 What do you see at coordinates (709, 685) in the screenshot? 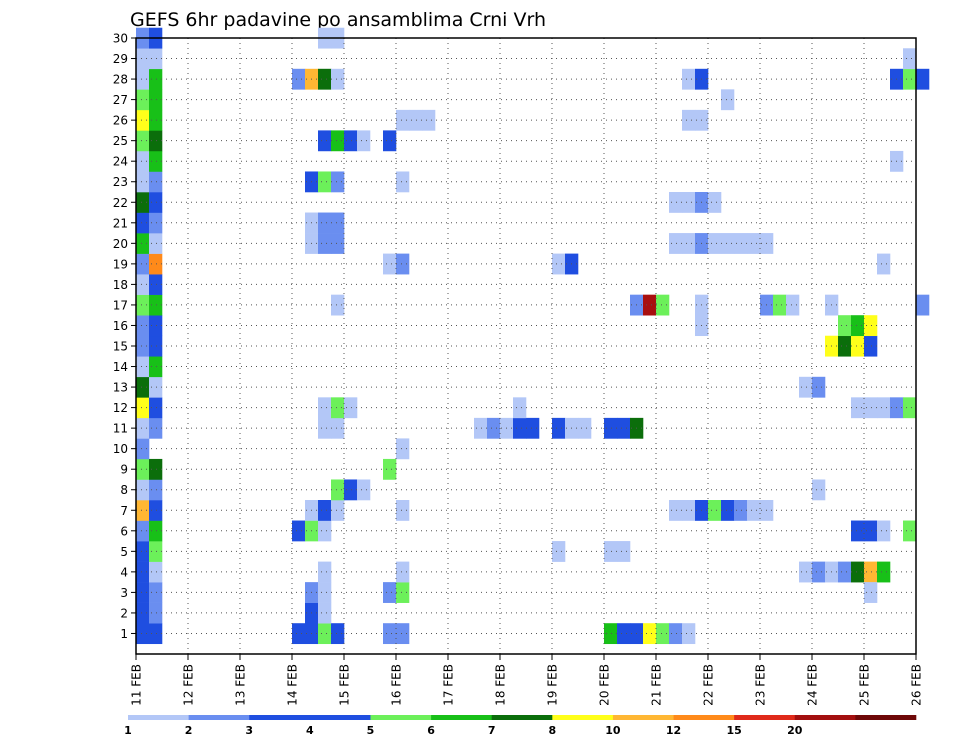
I see `x-tick-label: 22 FEB` at bounding box center [709, 685].